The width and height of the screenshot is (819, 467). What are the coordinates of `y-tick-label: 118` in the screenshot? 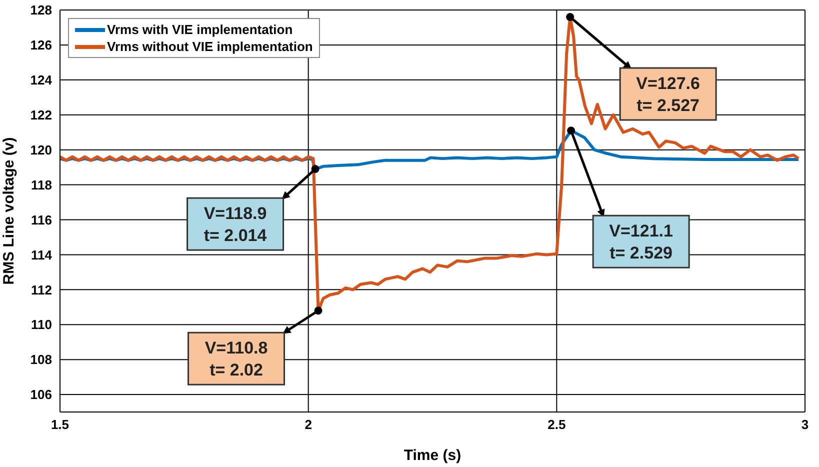 It's located at (41, 184).